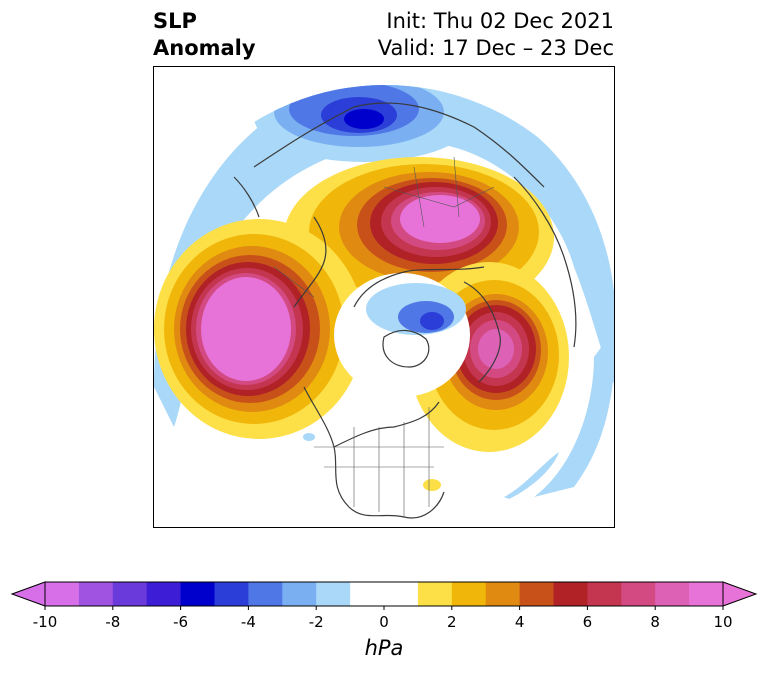 The height and width of the screenshot is (673, 768). What do you see at coordinates (432, 321) in the screenshot?
I see `arctic-low-core` at bounding box center [432, 321].